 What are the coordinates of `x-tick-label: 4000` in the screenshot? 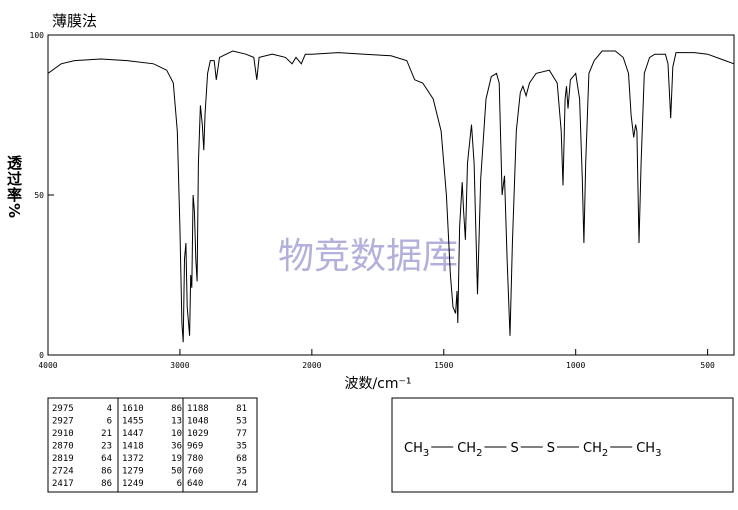 It's located at (47, 365).